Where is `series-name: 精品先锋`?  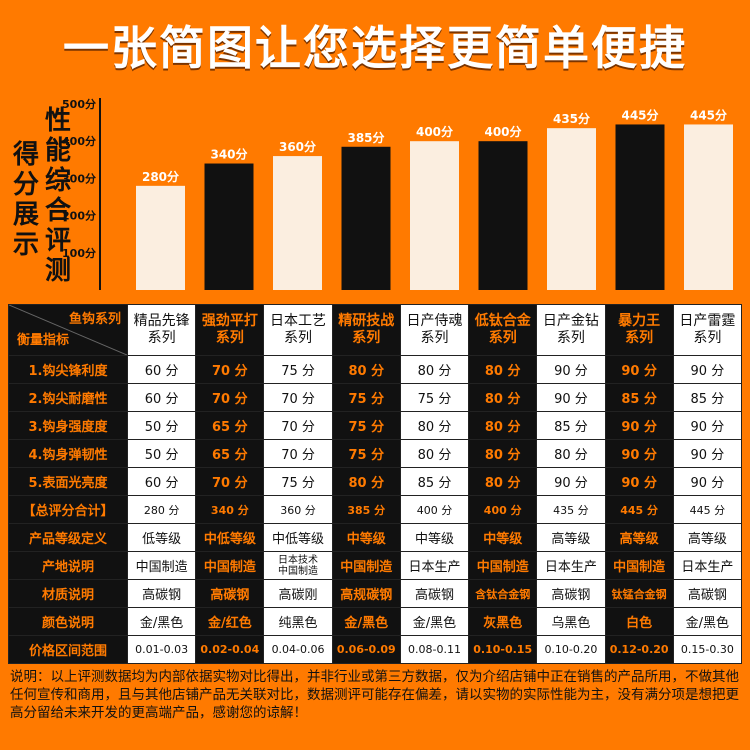 series-name: 精品先锋 is located at coordinates (161, 321).